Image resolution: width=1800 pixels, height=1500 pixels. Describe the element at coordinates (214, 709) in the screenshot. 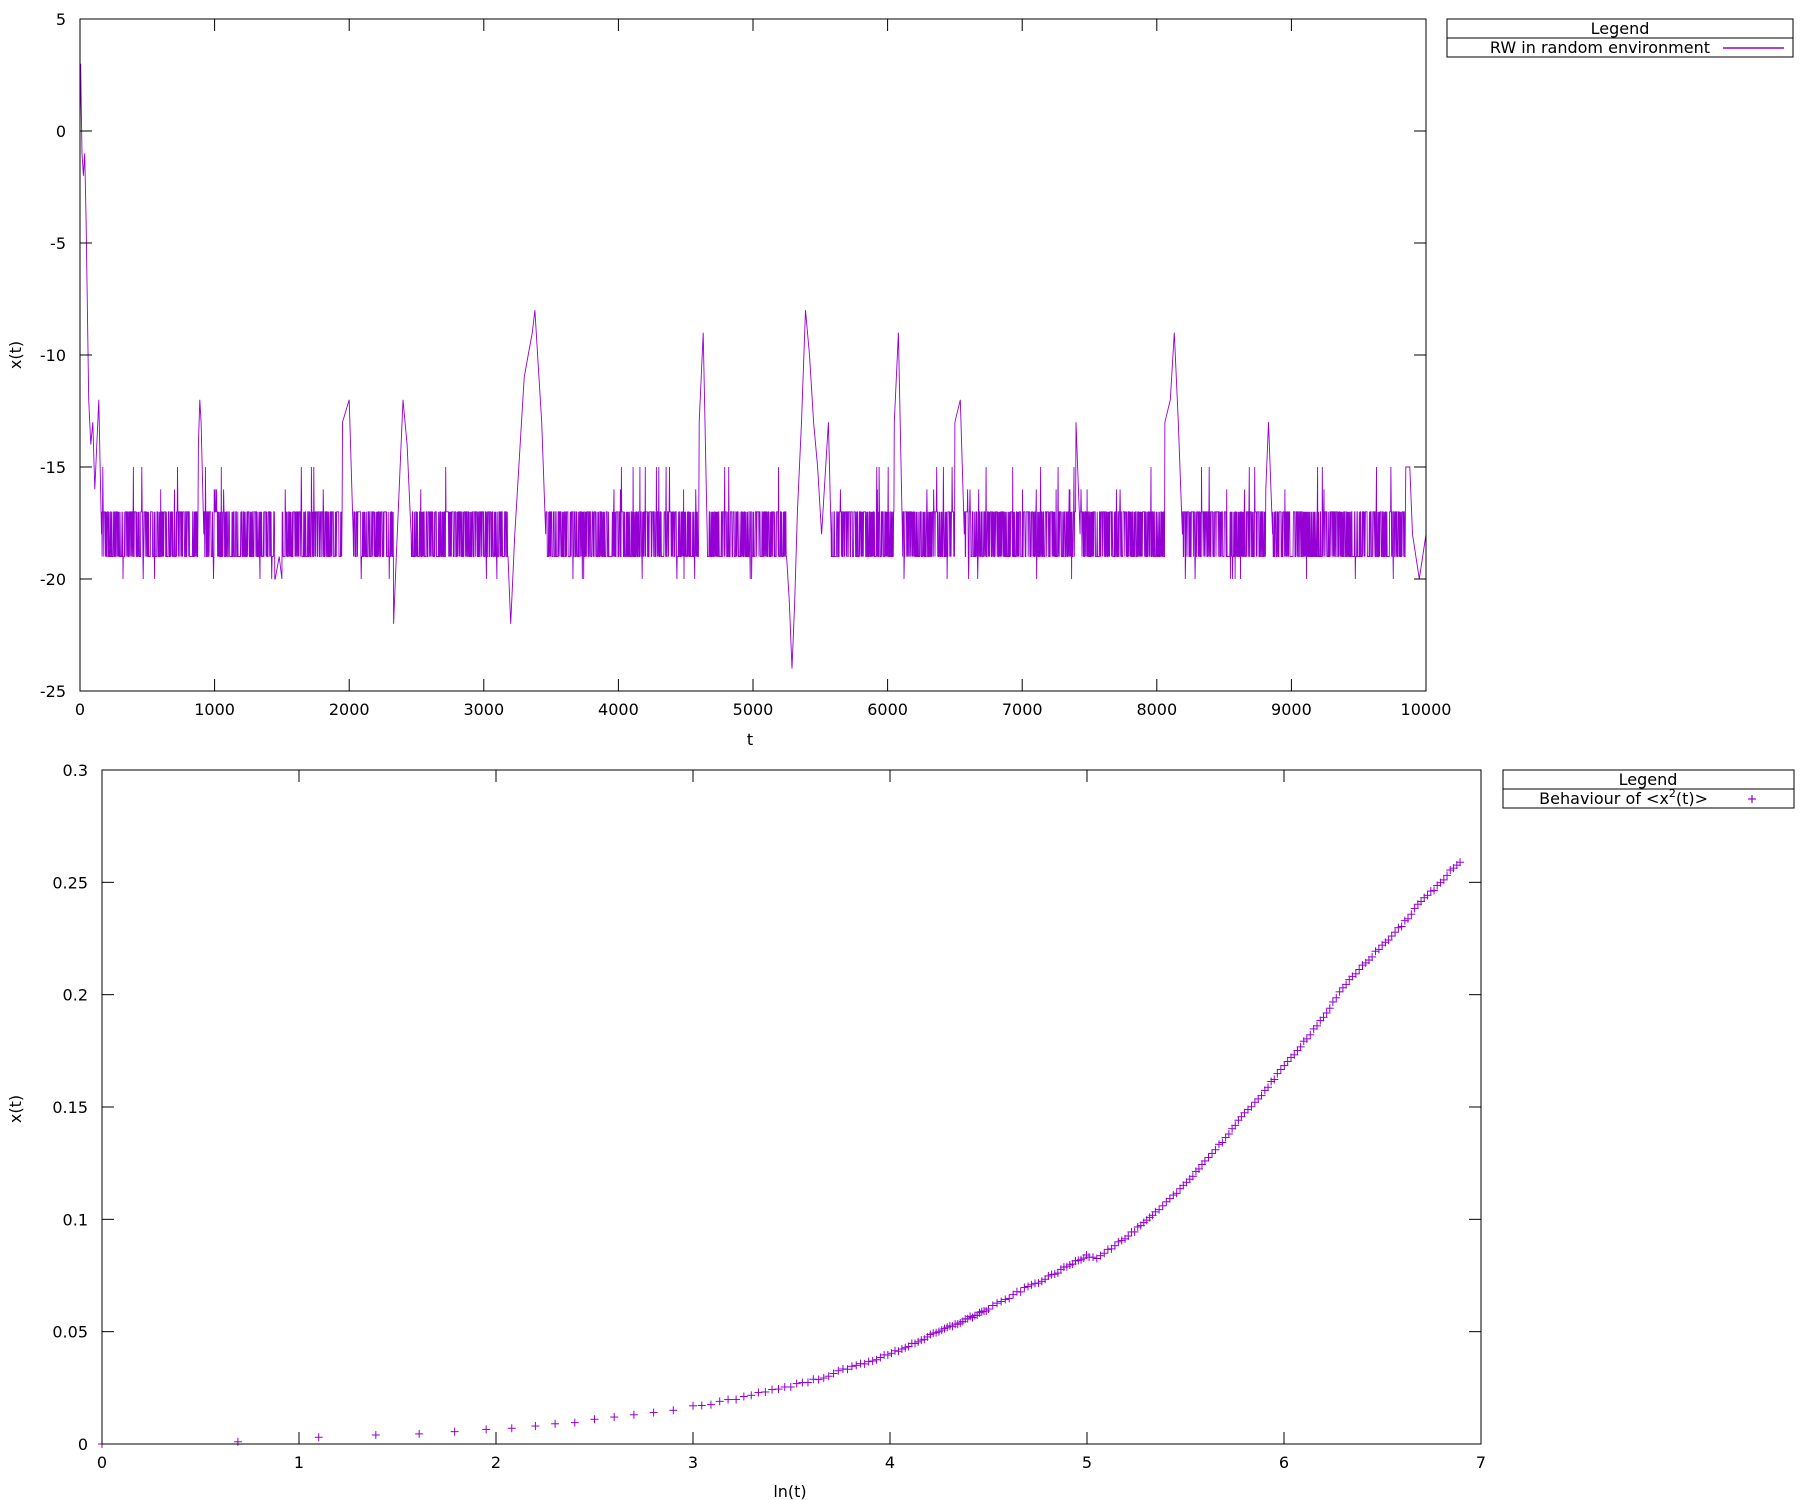

I see `chart-1-x-tick-label: 1000` at that location.